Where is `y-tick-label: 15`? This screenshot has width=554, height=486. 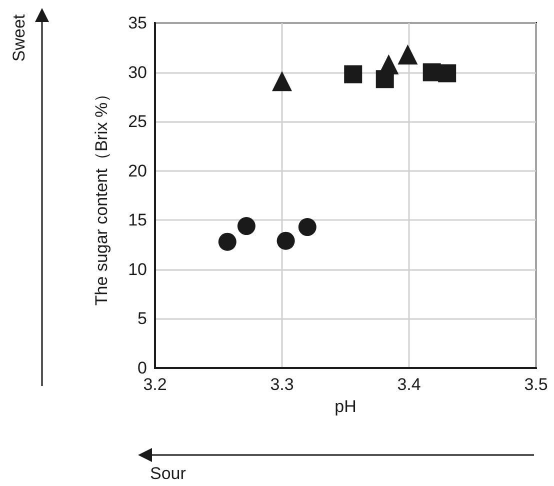 y-tick-label: 15 is located at coordinates (137, 220).